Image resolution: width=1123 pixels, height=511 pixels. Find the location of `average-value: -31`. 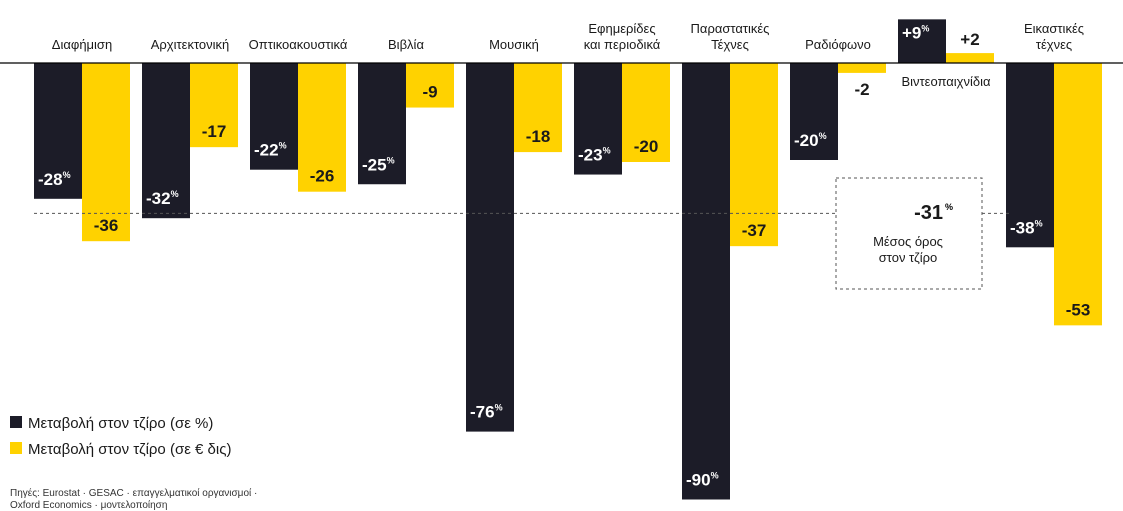

average-value: -31 is located at coordinates (928, 213).